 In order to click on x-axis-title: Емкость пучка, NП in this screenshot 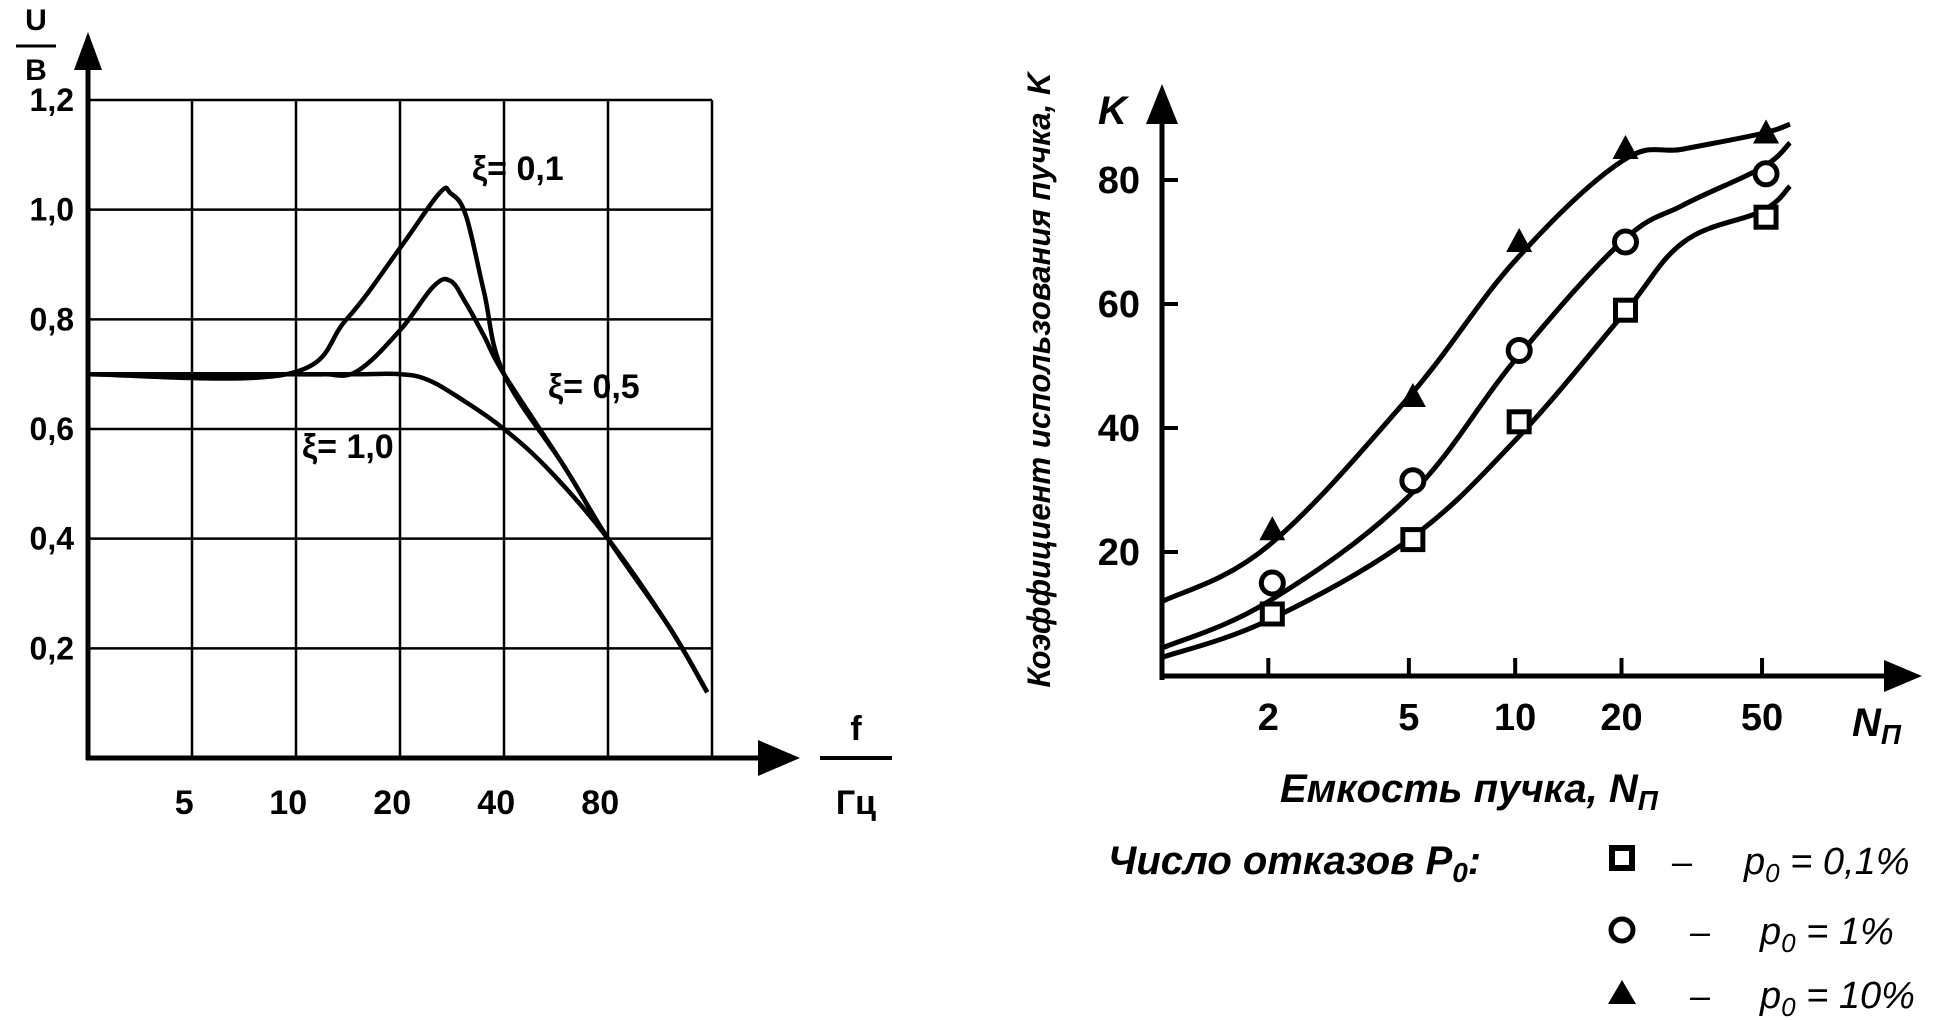, I will do `click(1469, 791)`.